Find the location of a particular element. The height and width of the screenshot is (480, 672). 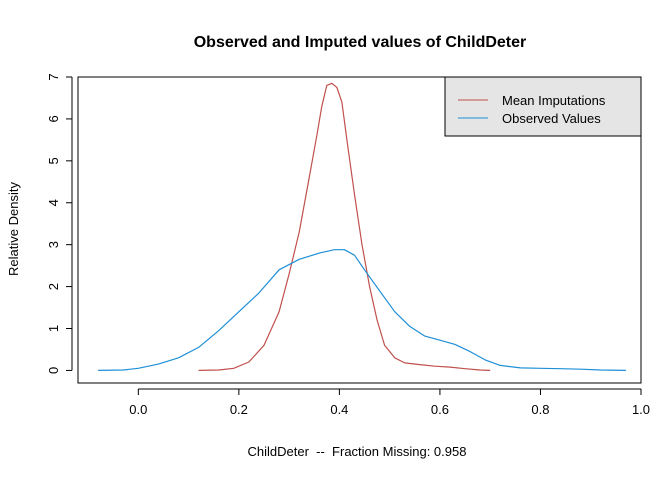

x-tick-label: 0.2 is located at coordinates (239, 409).